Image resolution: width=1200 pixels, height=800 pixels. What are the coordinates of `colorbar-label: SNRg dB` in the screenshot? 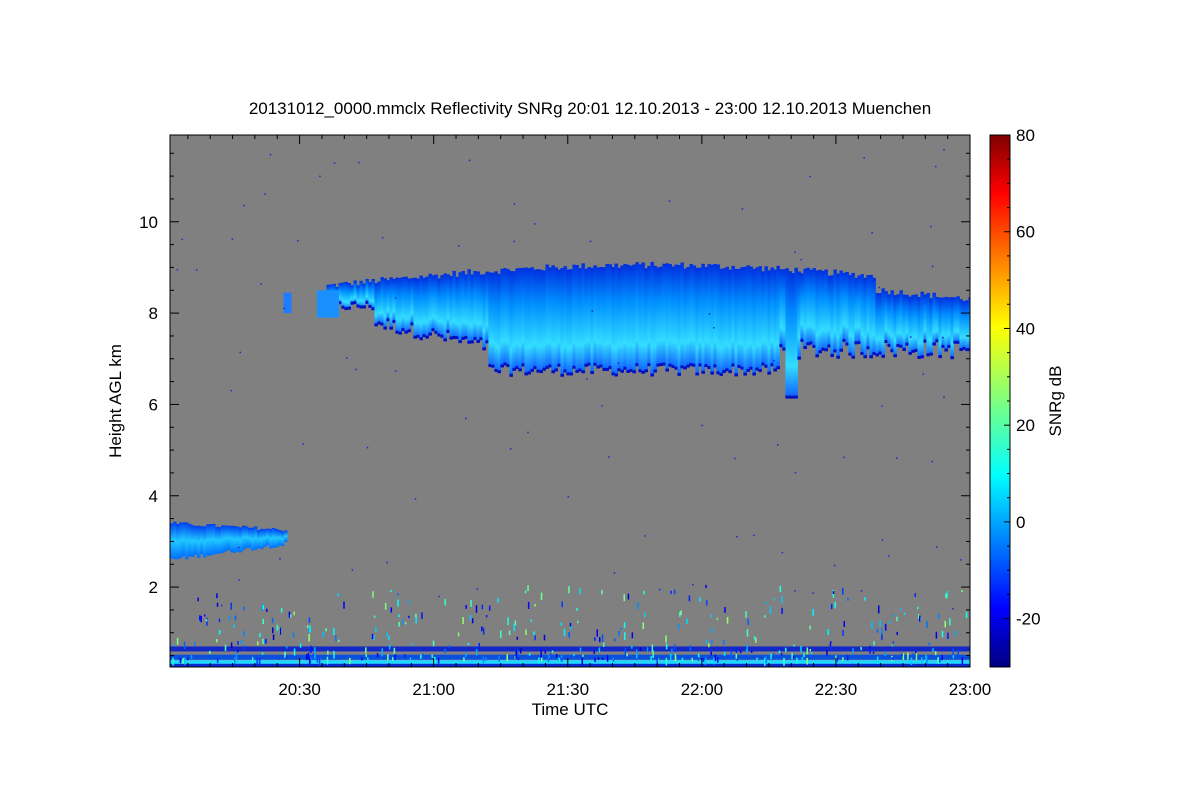 It's located at (1055, 401).